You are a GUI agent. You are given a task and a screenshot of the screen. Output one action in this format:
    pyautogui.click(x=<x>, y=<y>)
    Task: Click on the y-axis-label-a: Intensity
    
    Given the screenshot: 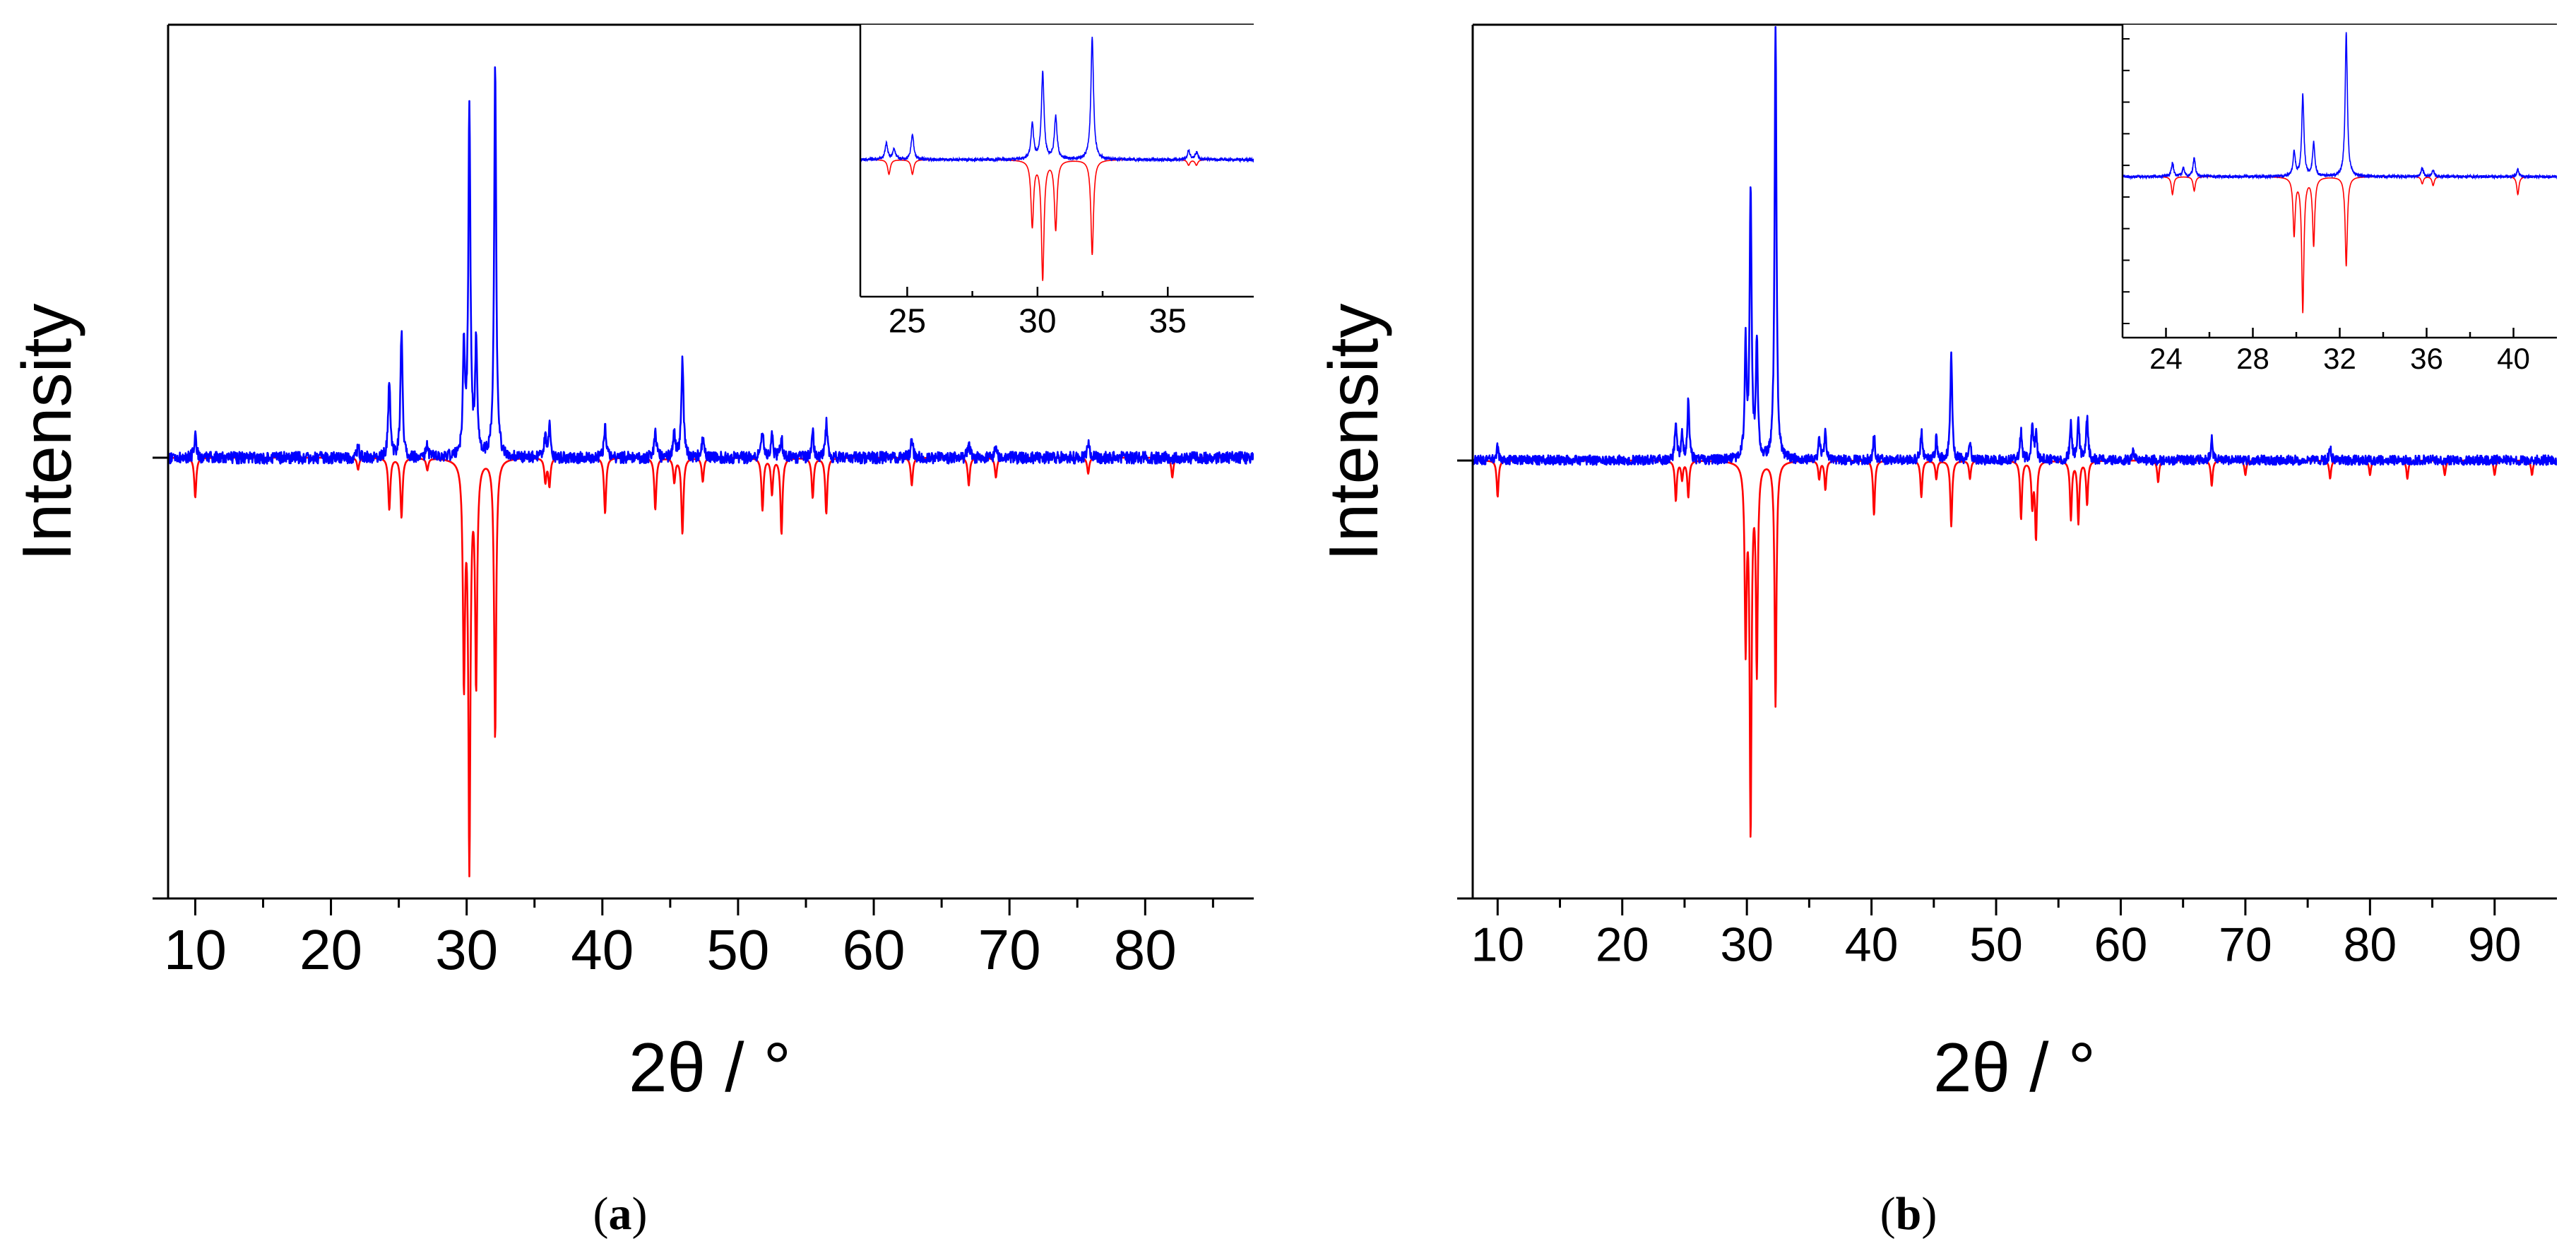 What is the action you would take?
    pyautogui.click(x=46, y=433)
    